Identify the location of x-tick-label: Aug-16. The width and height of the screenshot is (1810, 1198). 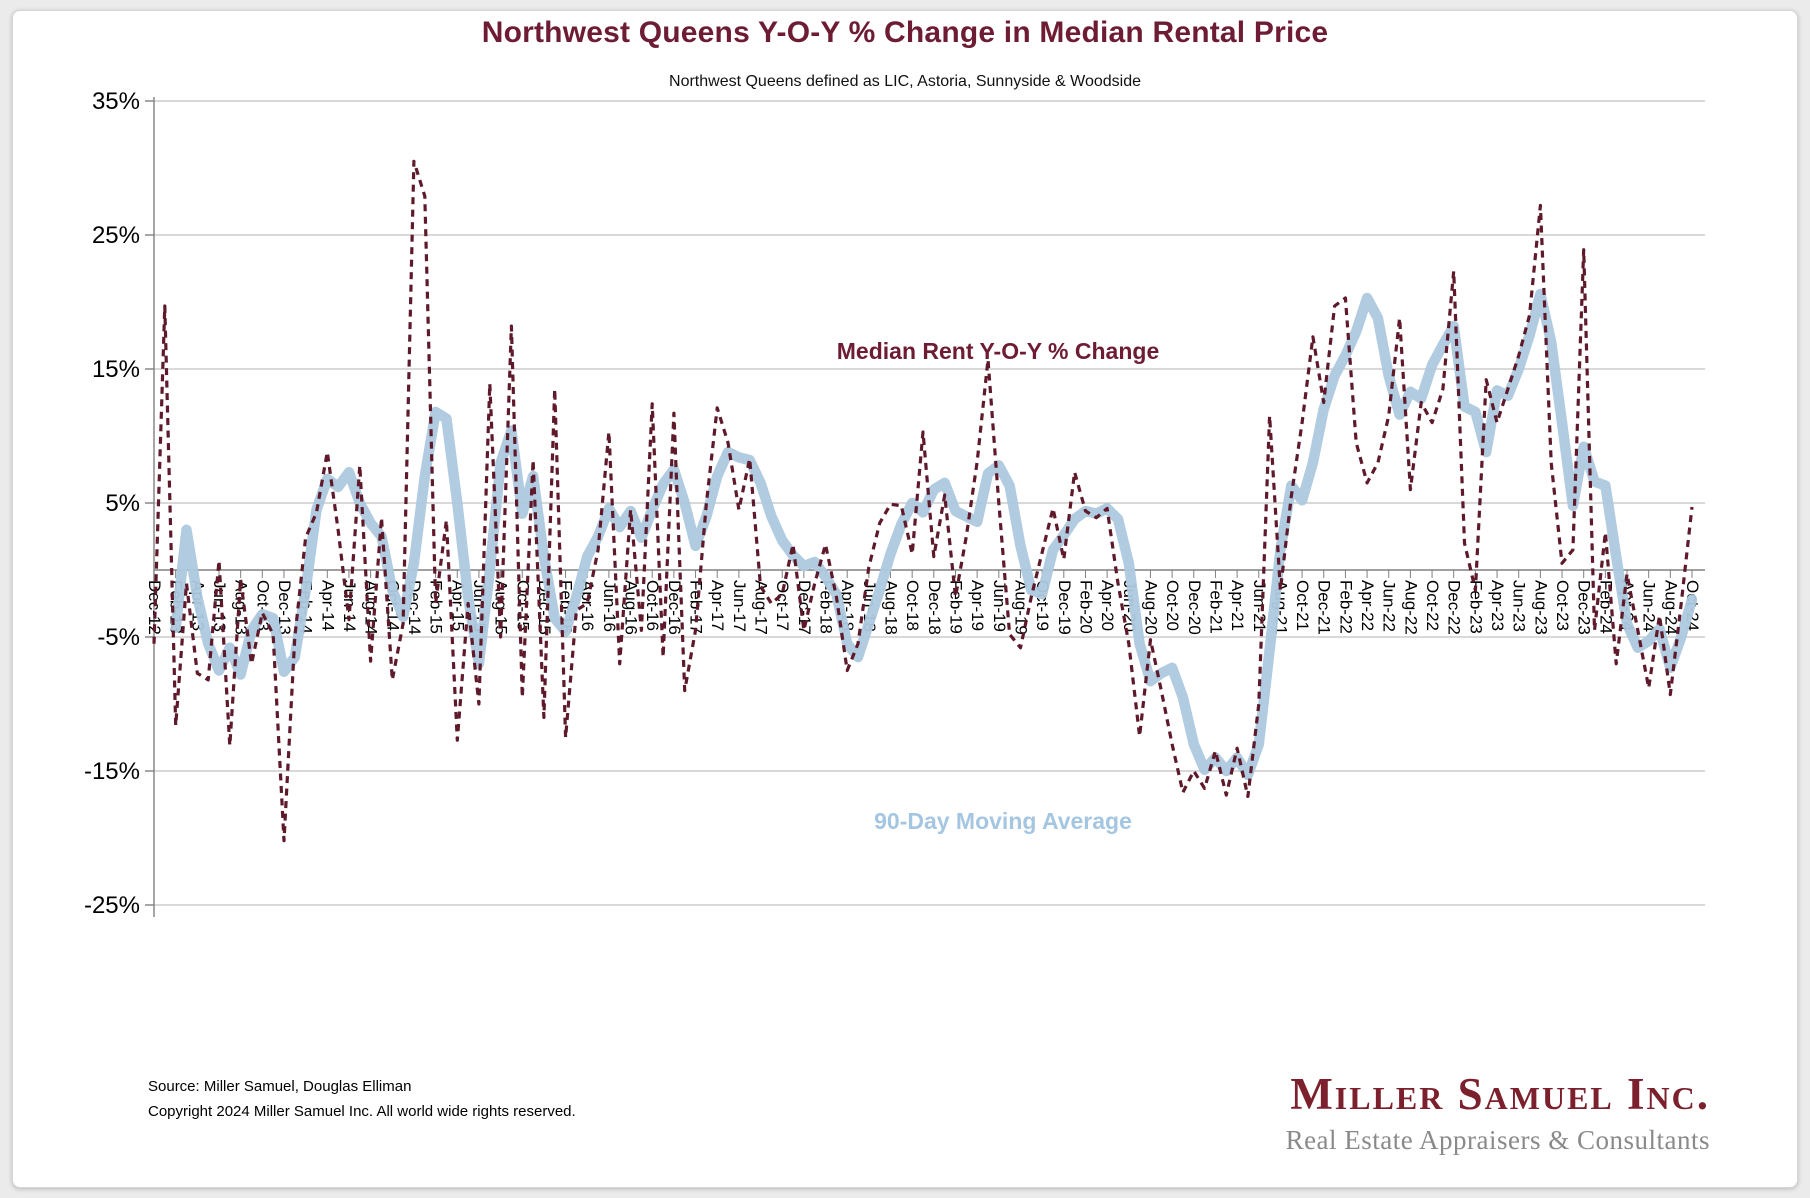
(631, 607).